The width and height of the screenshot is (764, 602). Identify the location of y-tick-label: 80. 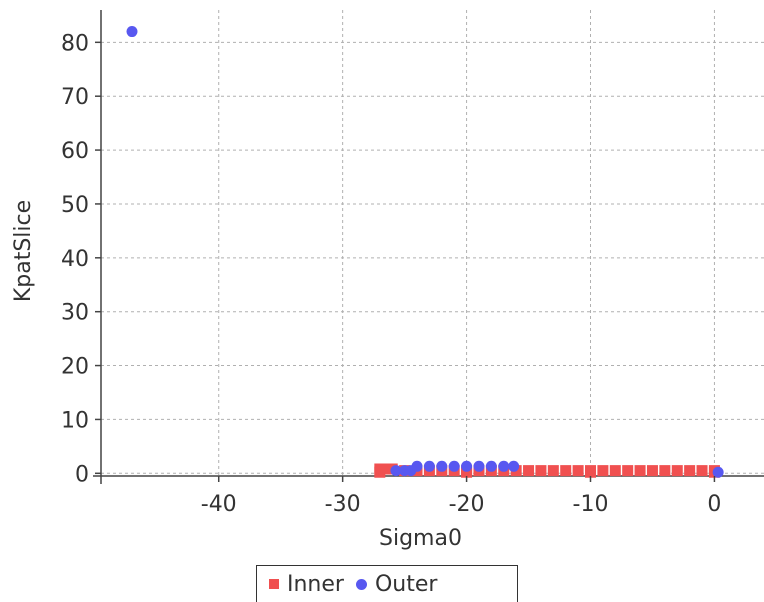
(75, 43).